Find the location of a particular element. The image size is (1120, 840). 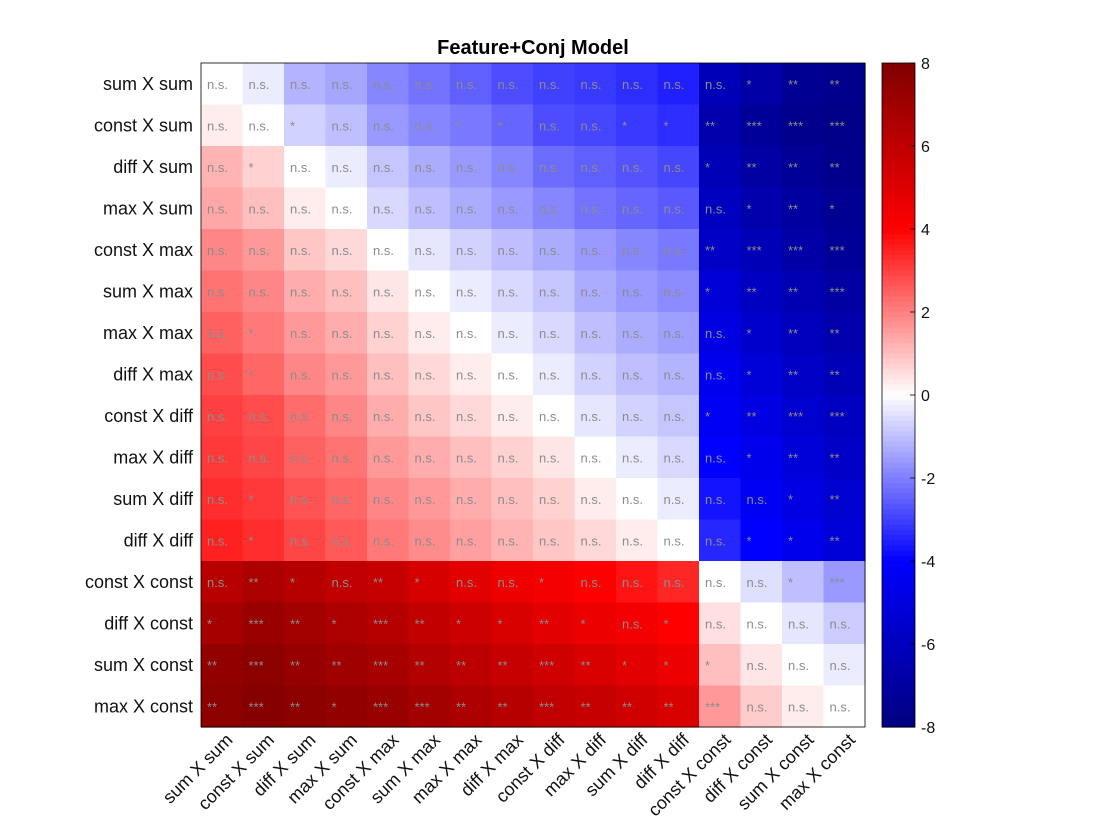

colorbar-tick-label: 6 is located at coordinates (925, 147).